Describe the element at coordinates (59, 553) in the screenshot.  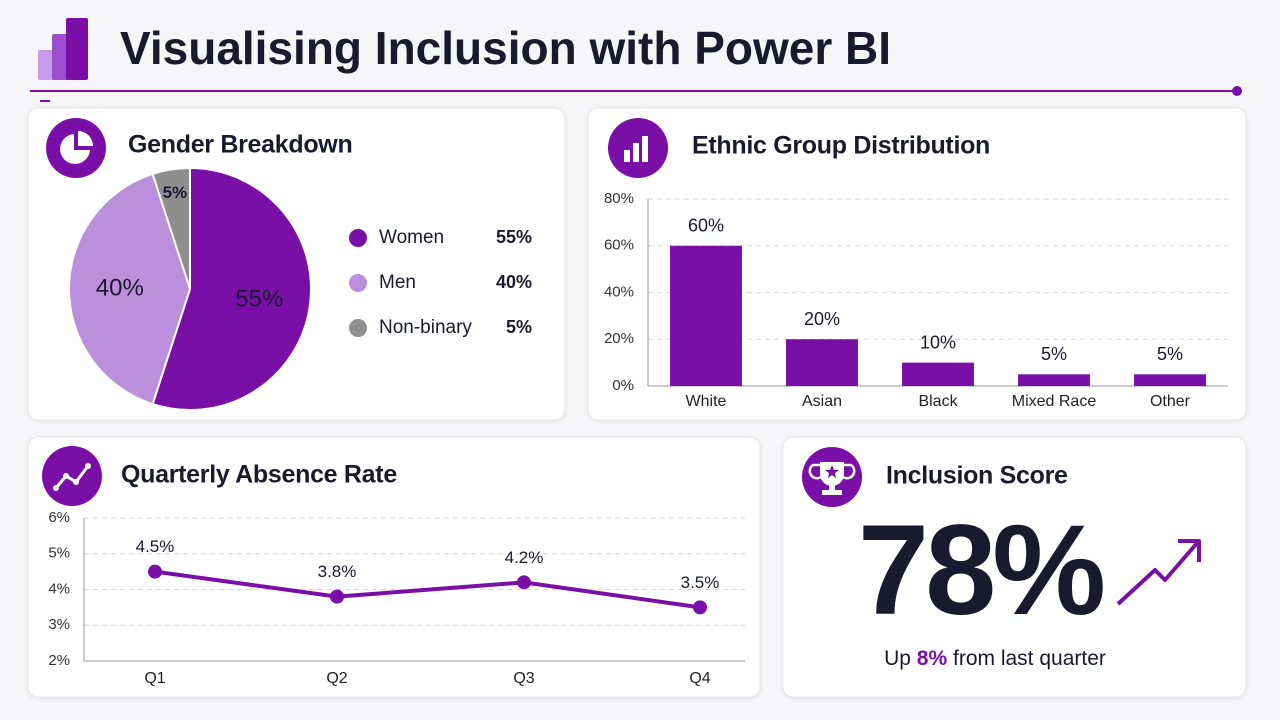
I see `y-tick-label: 5%` at that location.